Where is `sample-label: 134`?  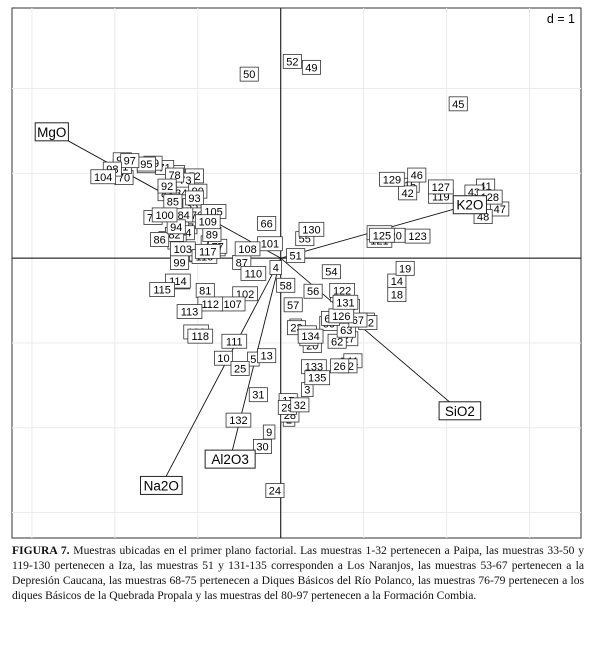 sample-label: 134 is located at coordinates (310, 336).